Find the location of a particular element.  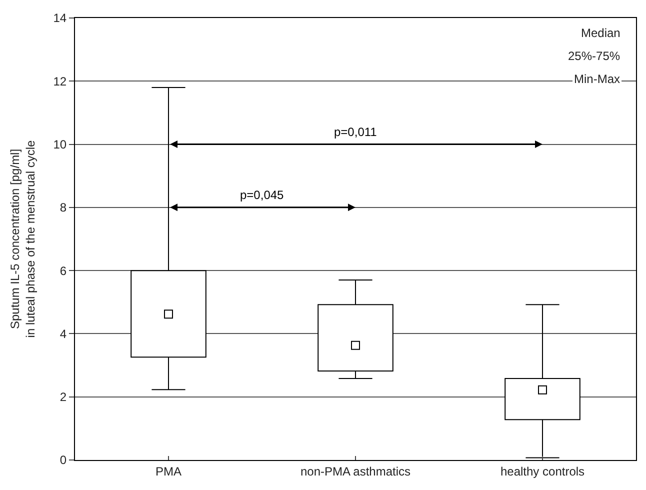

y-tick-label: 4 is located at coordinates (63, 333).